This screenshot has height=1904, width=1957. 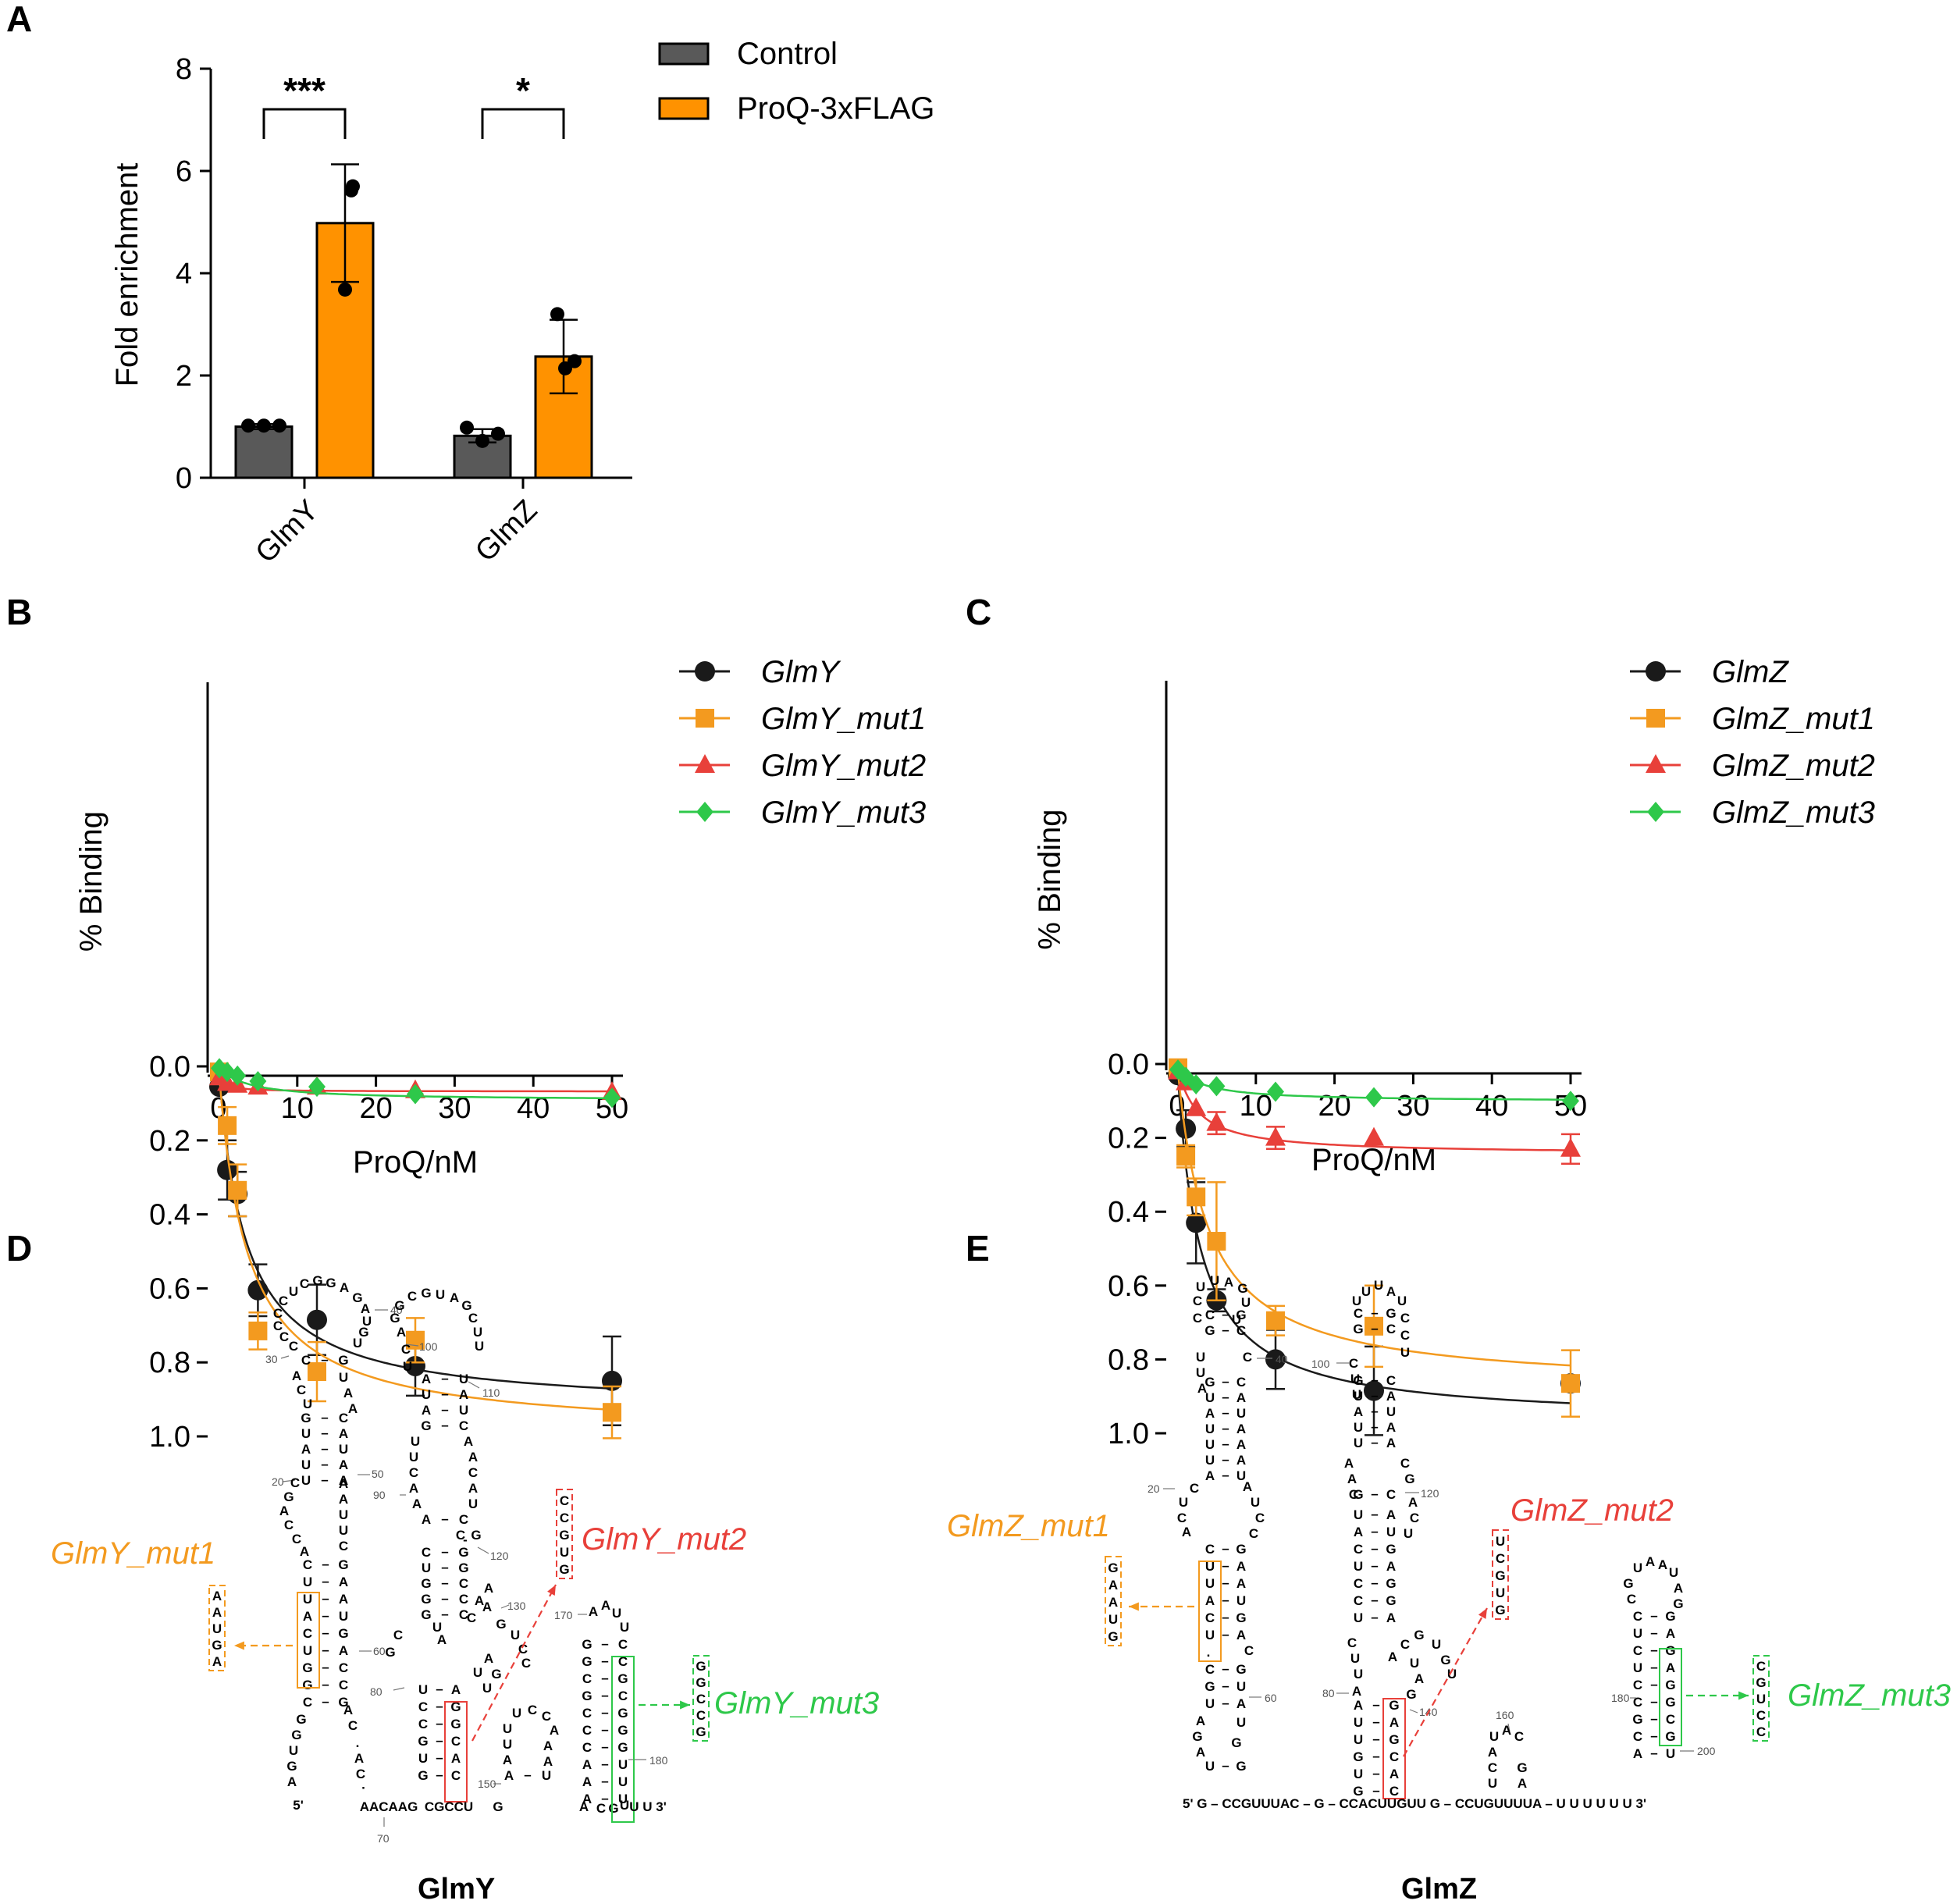 What do you see at coordinates (456, 1888) in the screenshot?
I see `glmy-caption: GlmY` at bounding box center [456, 1888].